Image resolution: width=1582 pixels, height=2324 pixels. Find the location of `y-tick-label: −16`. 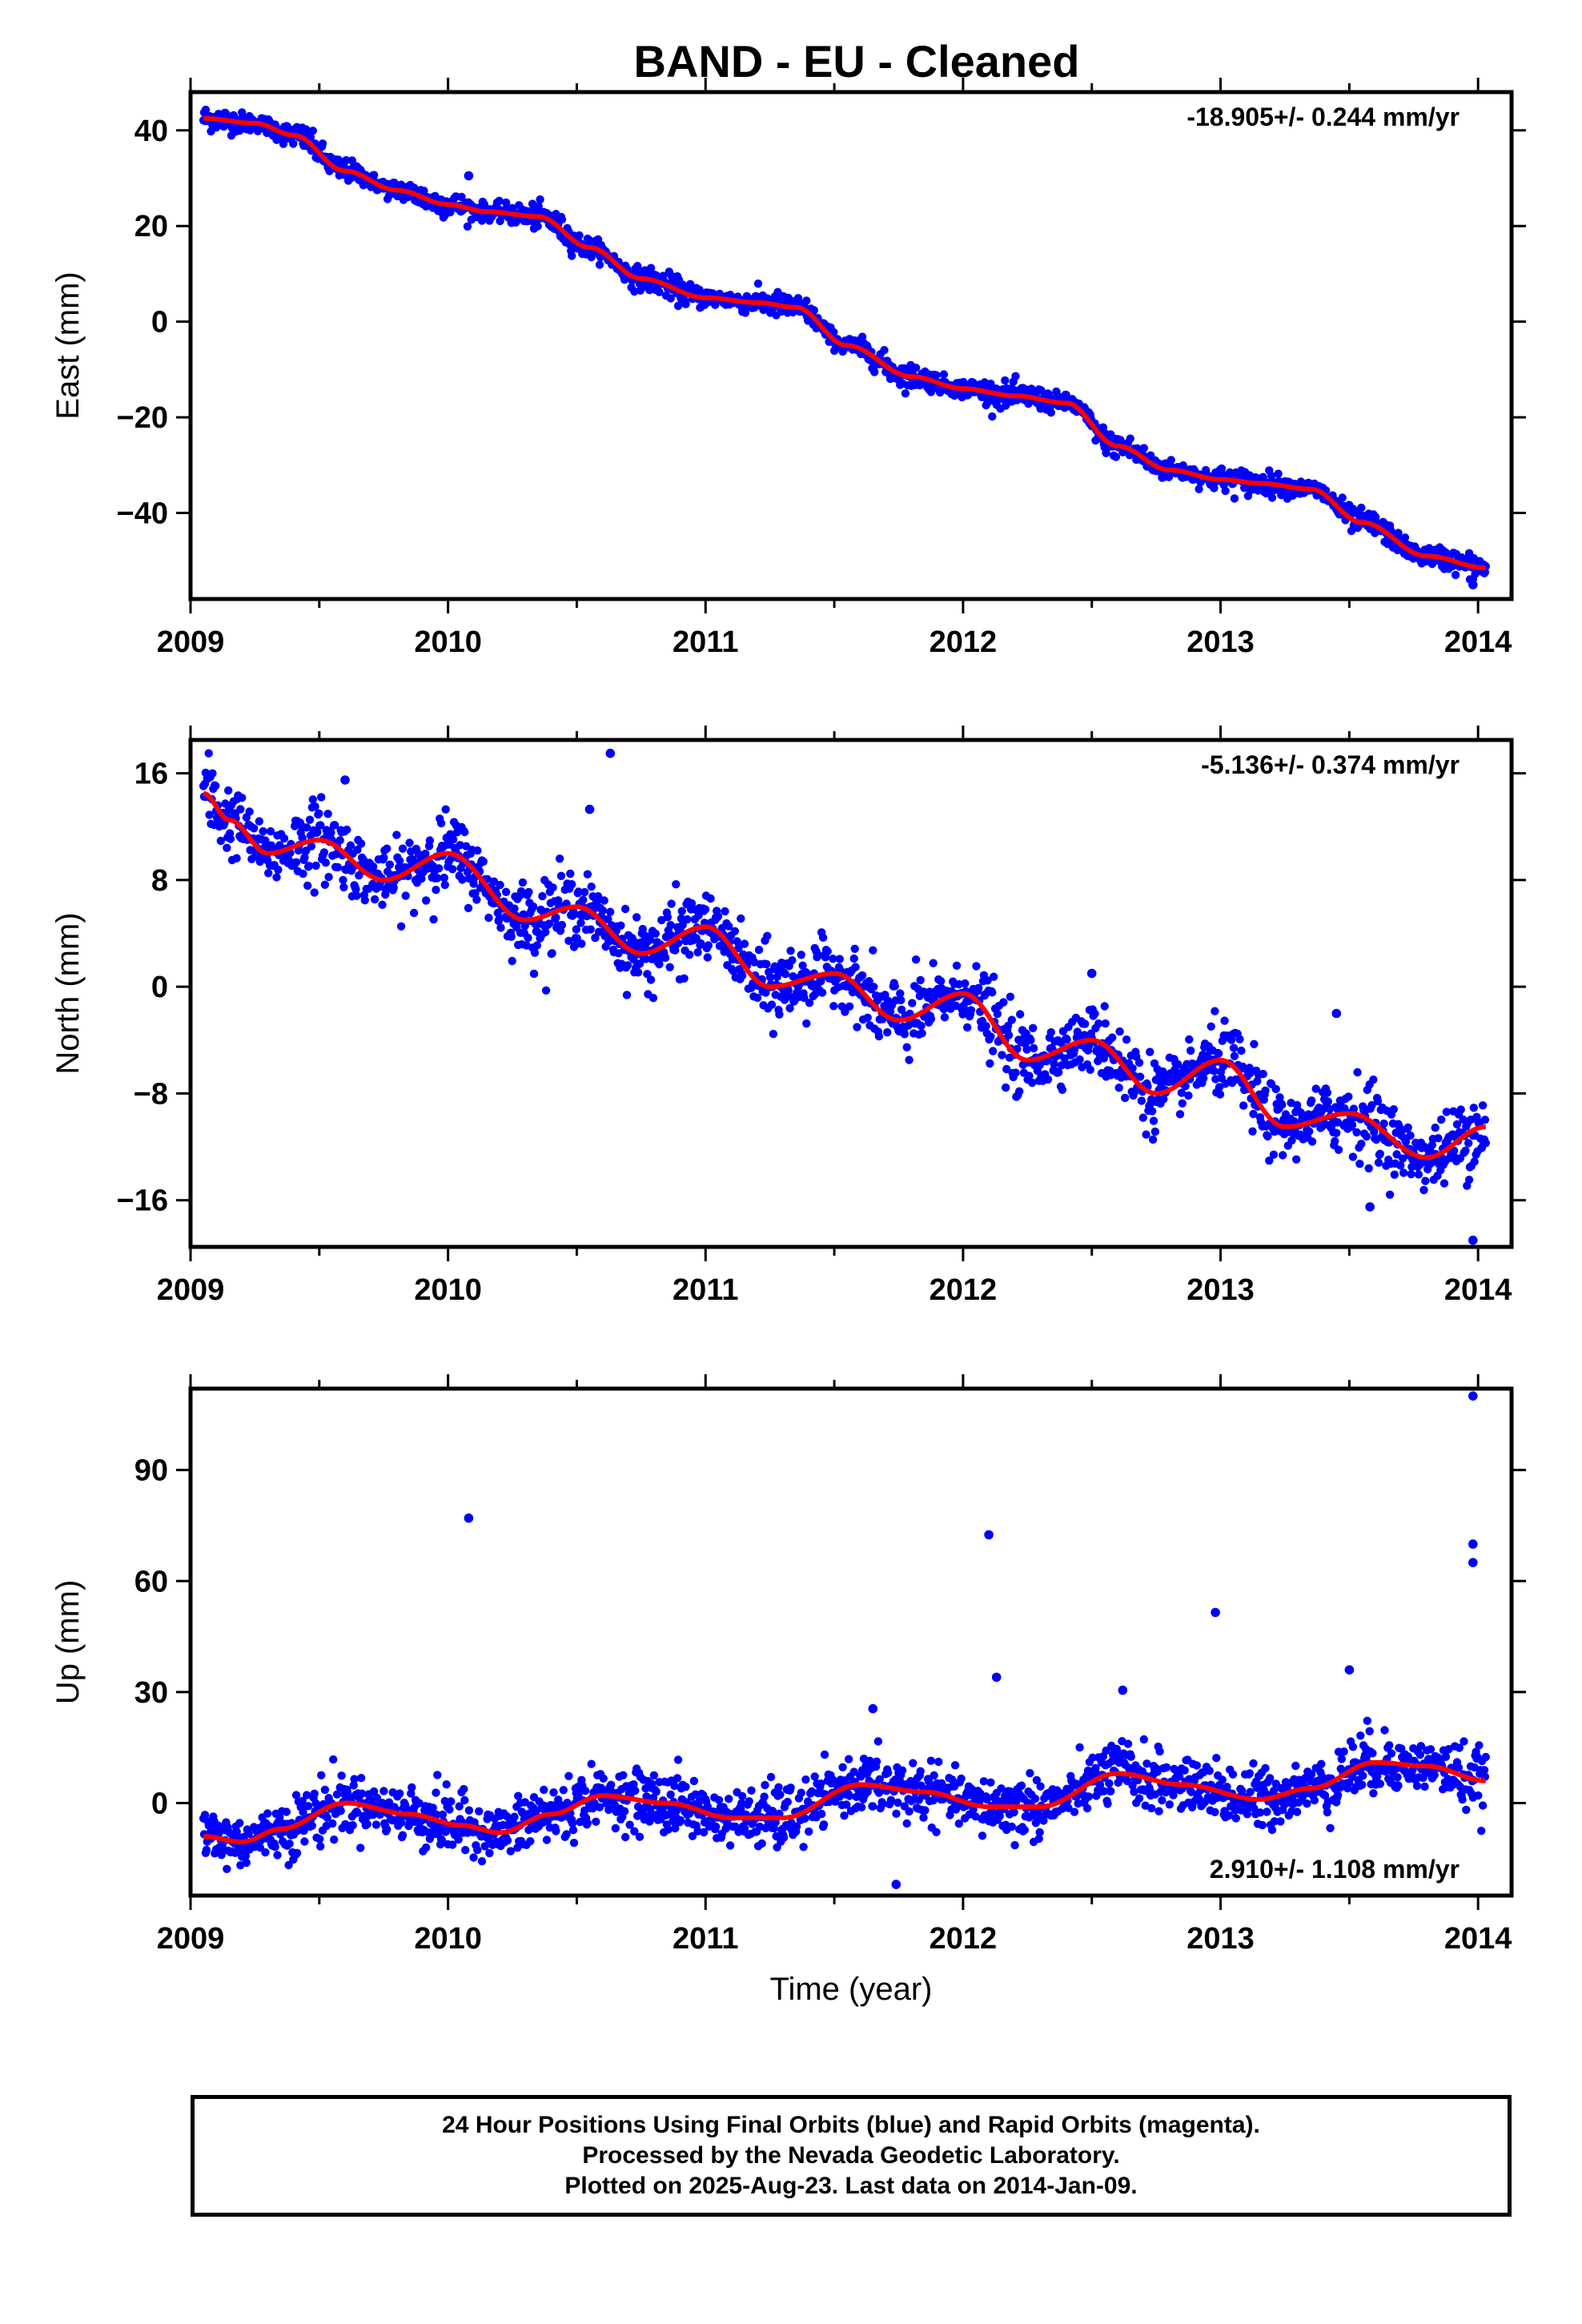

y-tick-label: −16 is located at coordinates (142, 1201).